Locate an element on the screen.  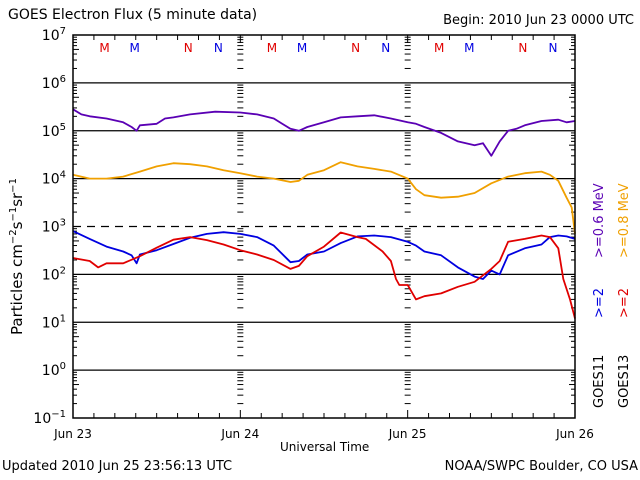
x-tick-label: Jun 24 is located at coordinates (239, 434).